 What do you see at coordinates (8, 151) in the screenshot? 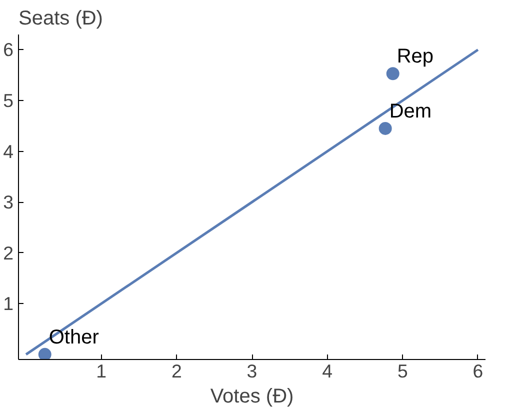
I see `y-tick-label: 4` at bounding box center [8, 151].